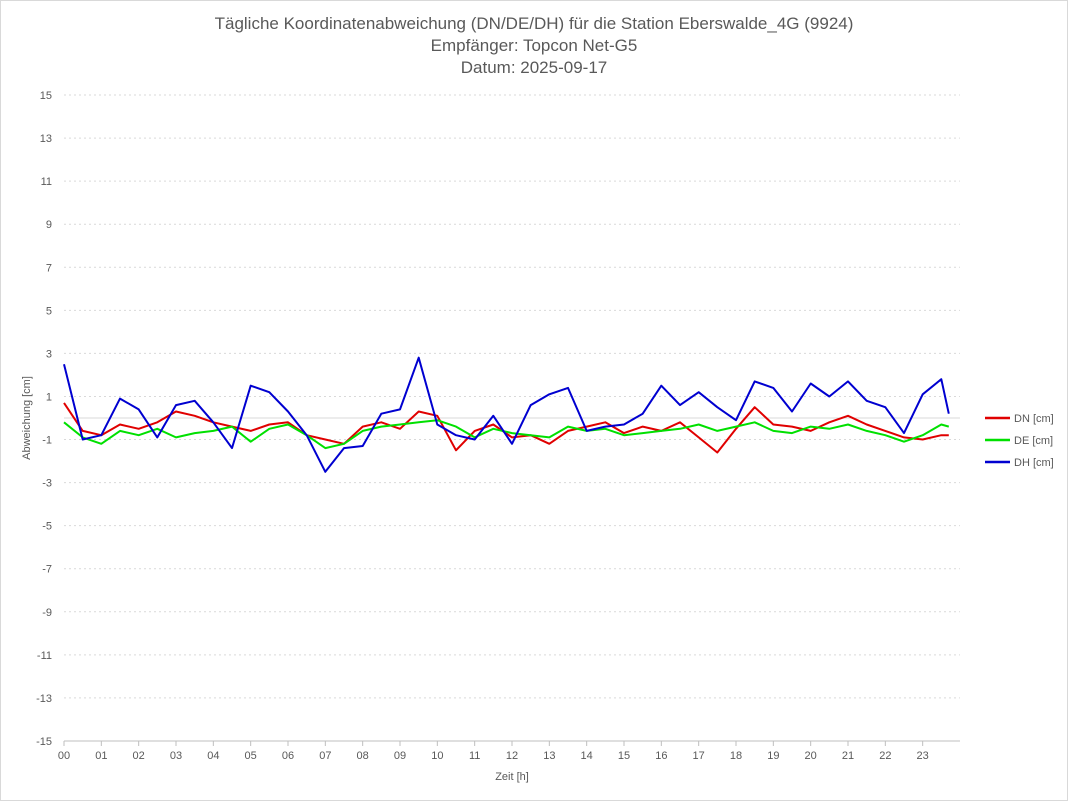 The height and width of the screenshot is (801, 1068). Describe the element at coordinates (773, 756) in the screenshot. I see `x-tick-label: 19` at that location.